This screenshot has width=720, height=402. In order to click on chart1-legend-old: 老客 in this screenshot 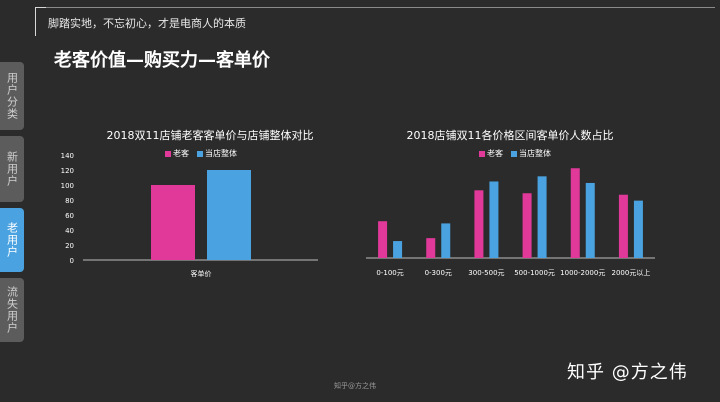, I will do `click(177, 153)`.